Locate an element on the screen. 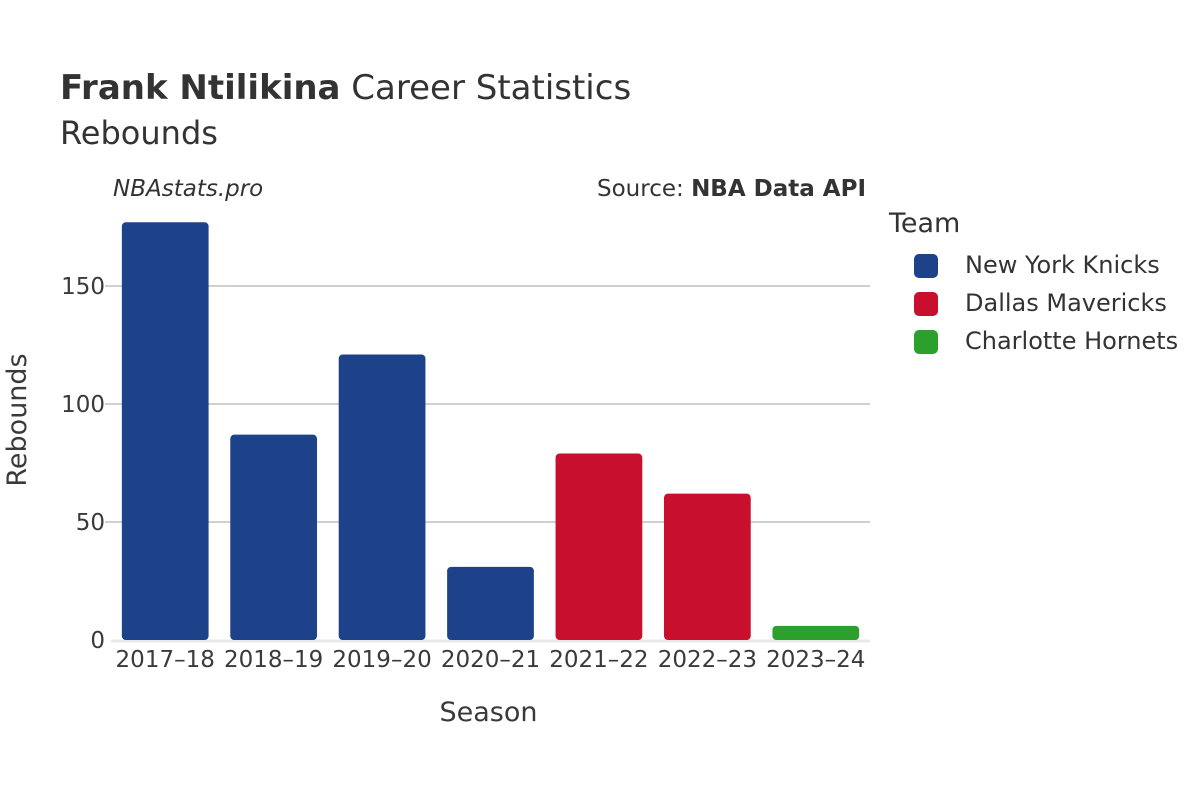  x-tick-label: 2021–22 is located at coordinates (598, 660).